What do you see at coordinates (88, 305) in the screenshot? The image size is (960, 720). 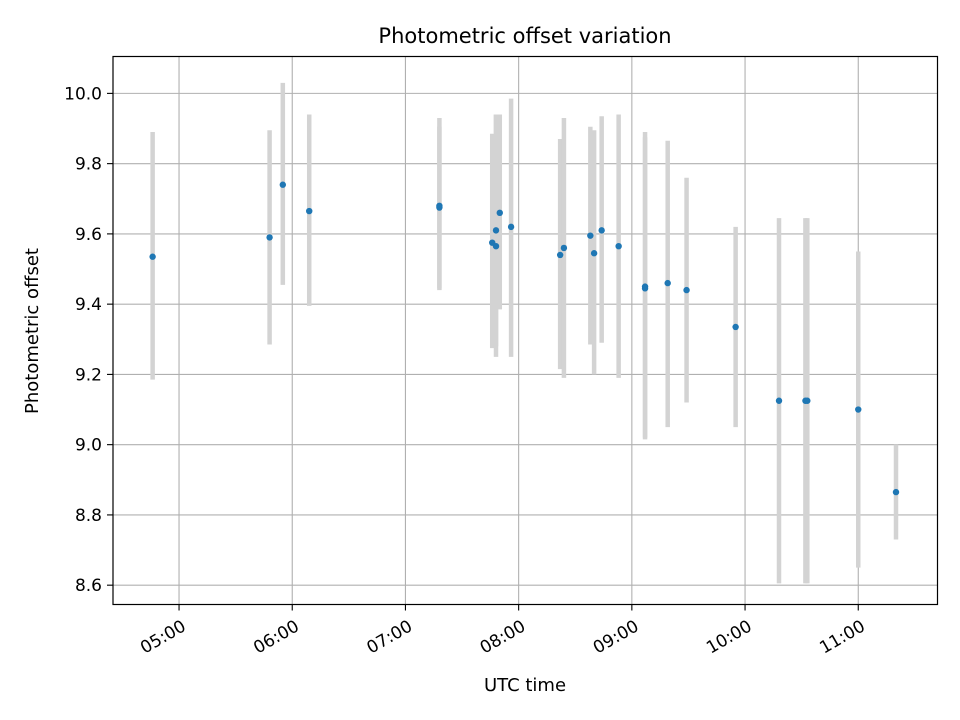 I see `y-tick-label: 9.4` at bounding box center [88, 305].